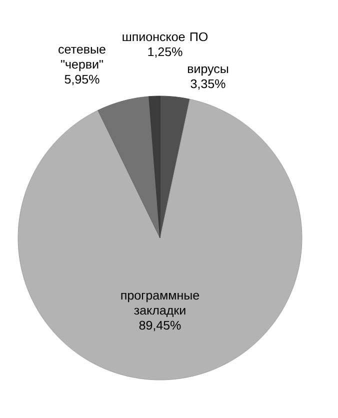  Describe the element at coordinates (82, 59) in the screenshot. I see `slice-label: сетевые "черви"` at that location.